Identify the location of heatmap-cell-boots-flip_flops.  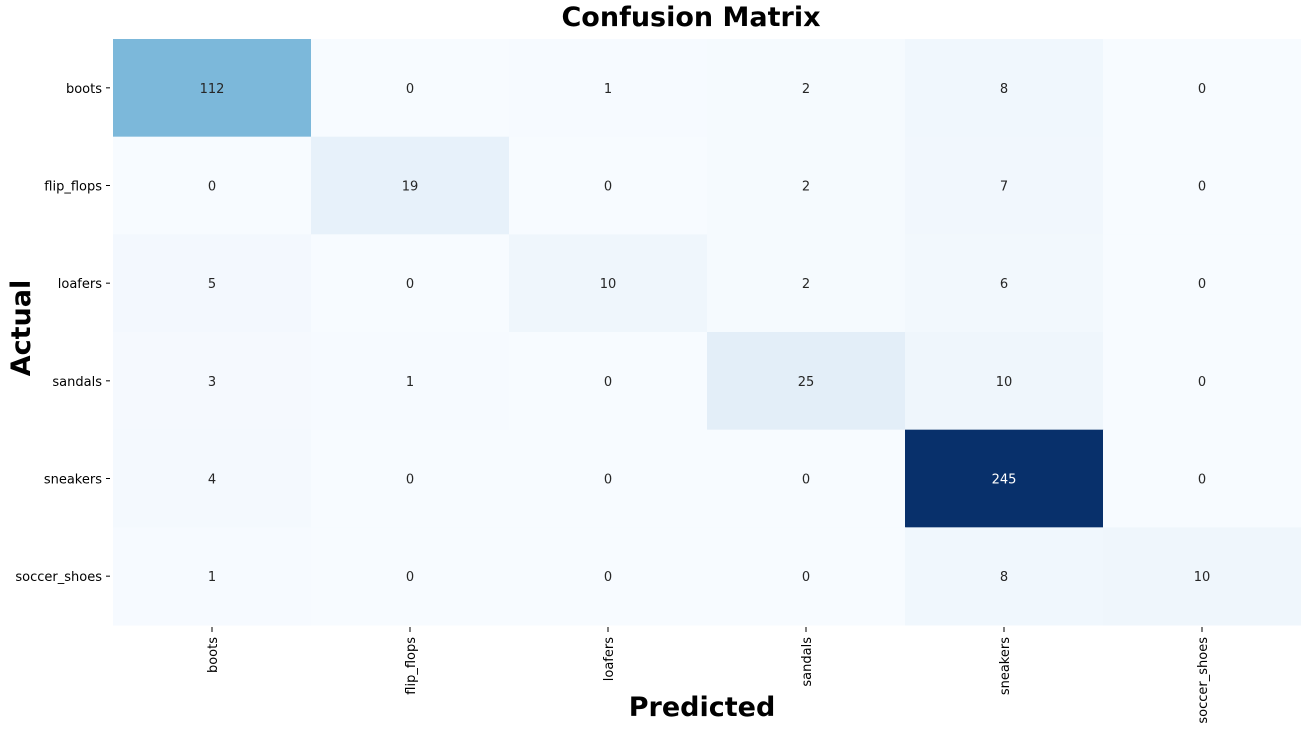
(410, 88).